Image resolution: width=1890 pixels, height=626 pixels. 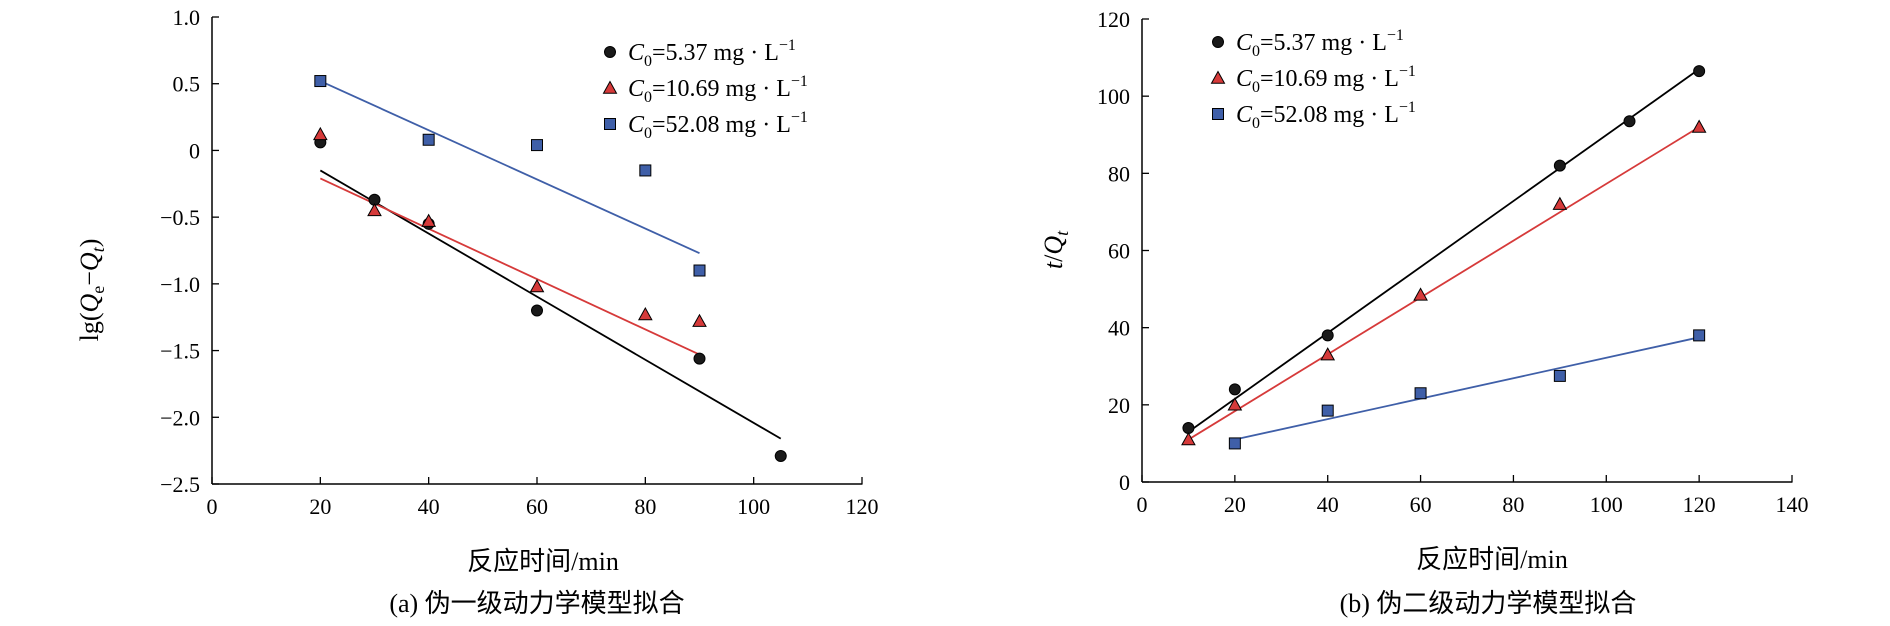 I want to click on chart-a-caption: (a) 伪一级动力学模型拟合, so click(x=536, y=603).